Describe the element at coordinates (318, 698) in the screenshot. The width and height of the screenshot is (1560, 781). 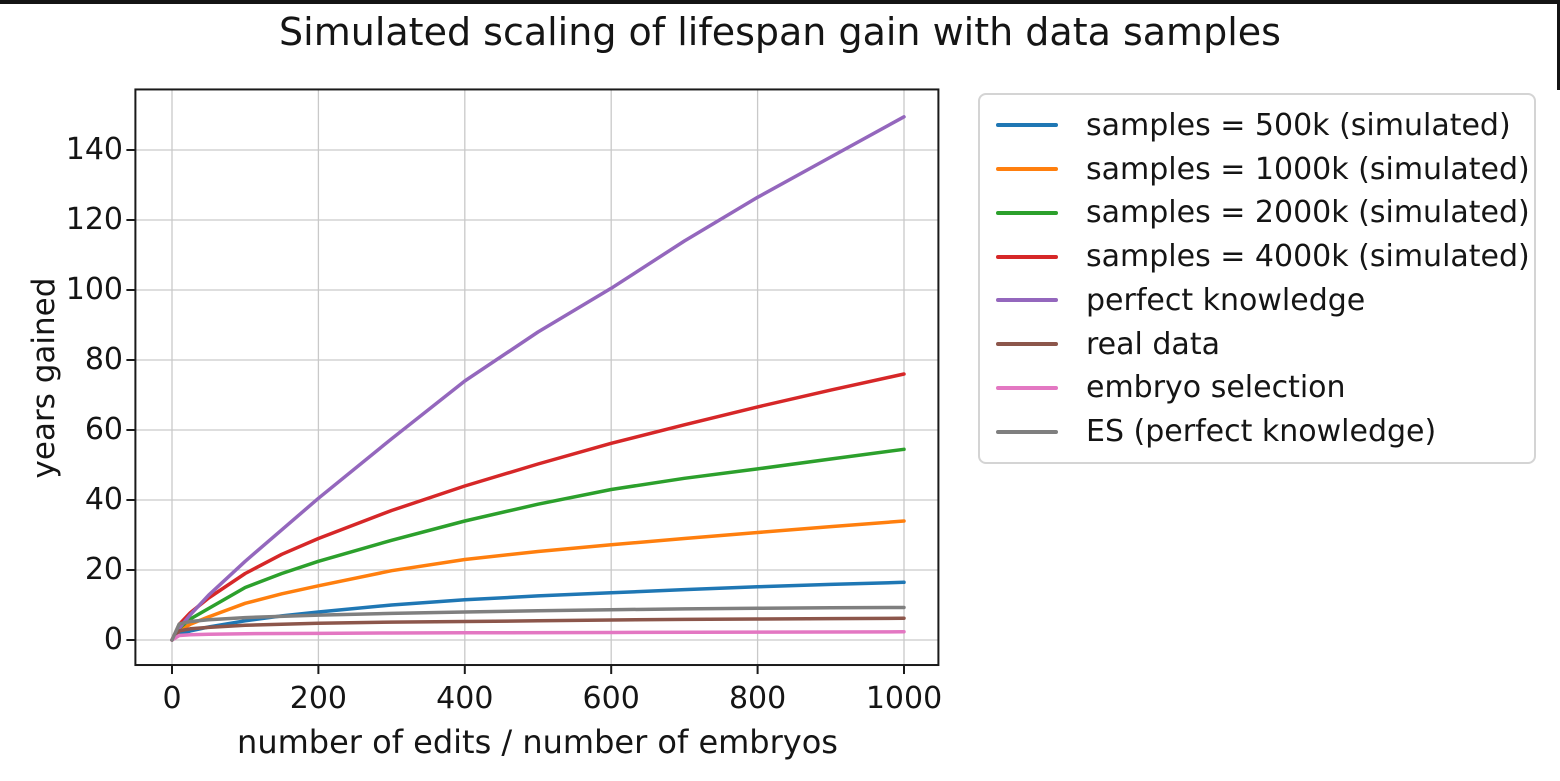
I see `x-tick-label-200: 200` at that location.